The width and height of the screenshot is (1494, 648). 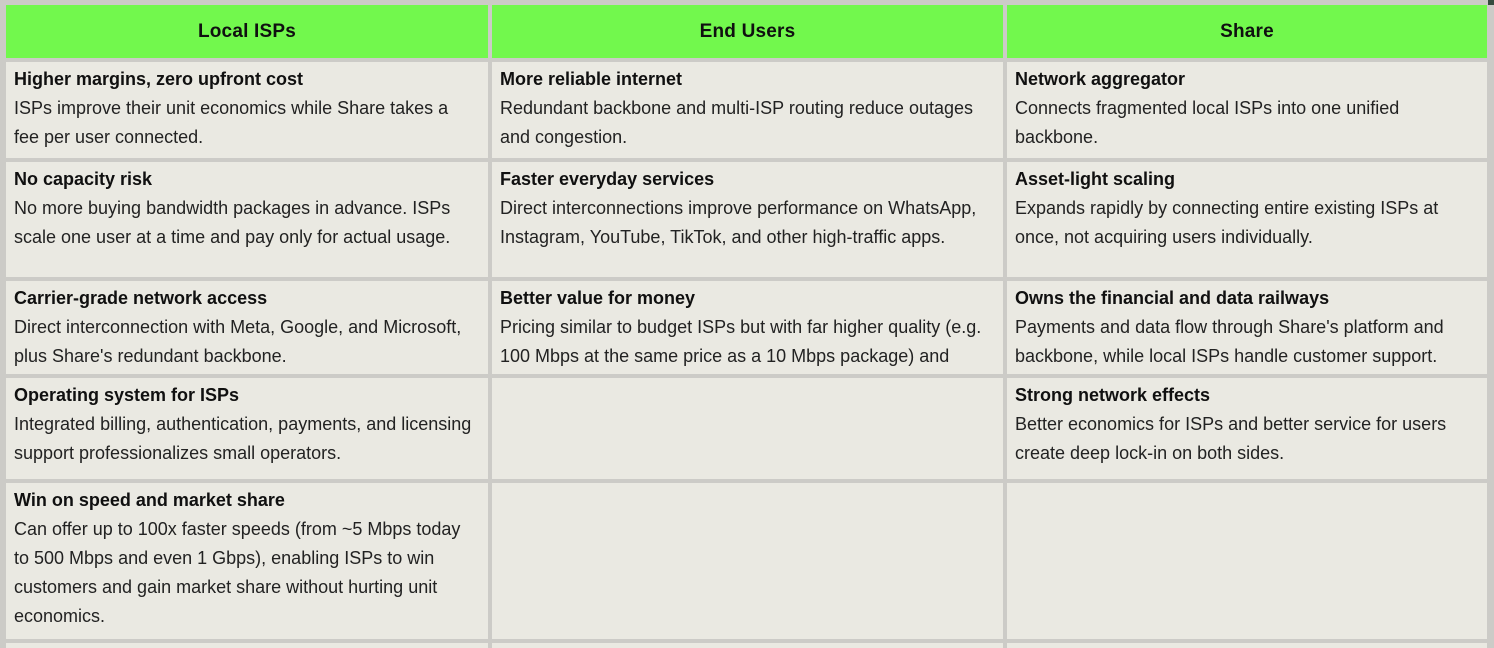 I want to click on cell-title: Better value for money, so click(x=598, y=298).